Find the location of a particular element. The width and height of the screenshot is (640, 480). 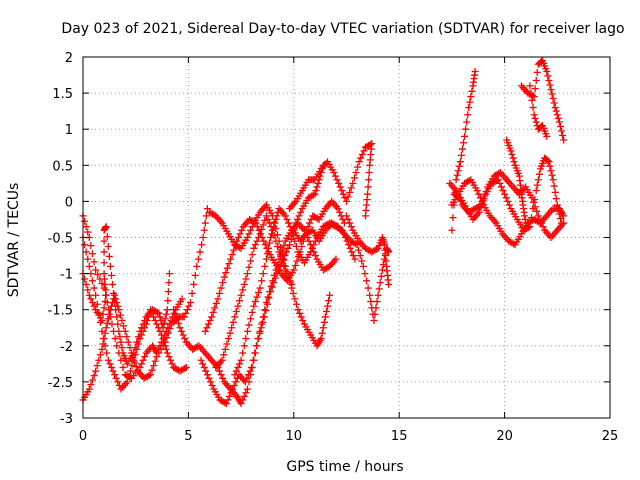

y-tick-label: -0.5 is located at coordinates (60, 239).